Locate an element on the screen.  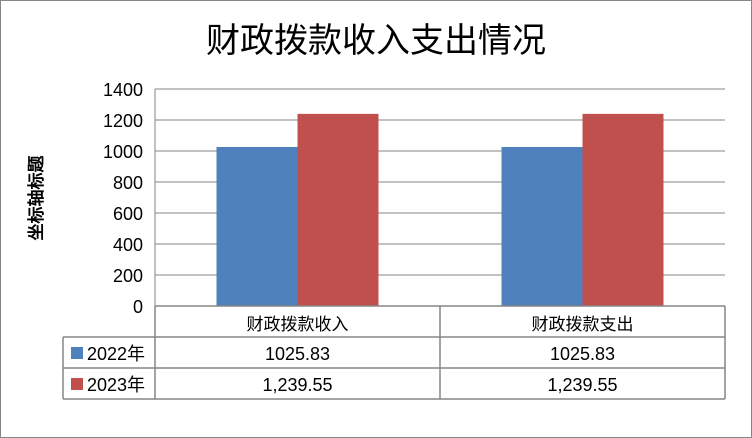
y-tick-label: 800 is located at coordinates (128, 183).